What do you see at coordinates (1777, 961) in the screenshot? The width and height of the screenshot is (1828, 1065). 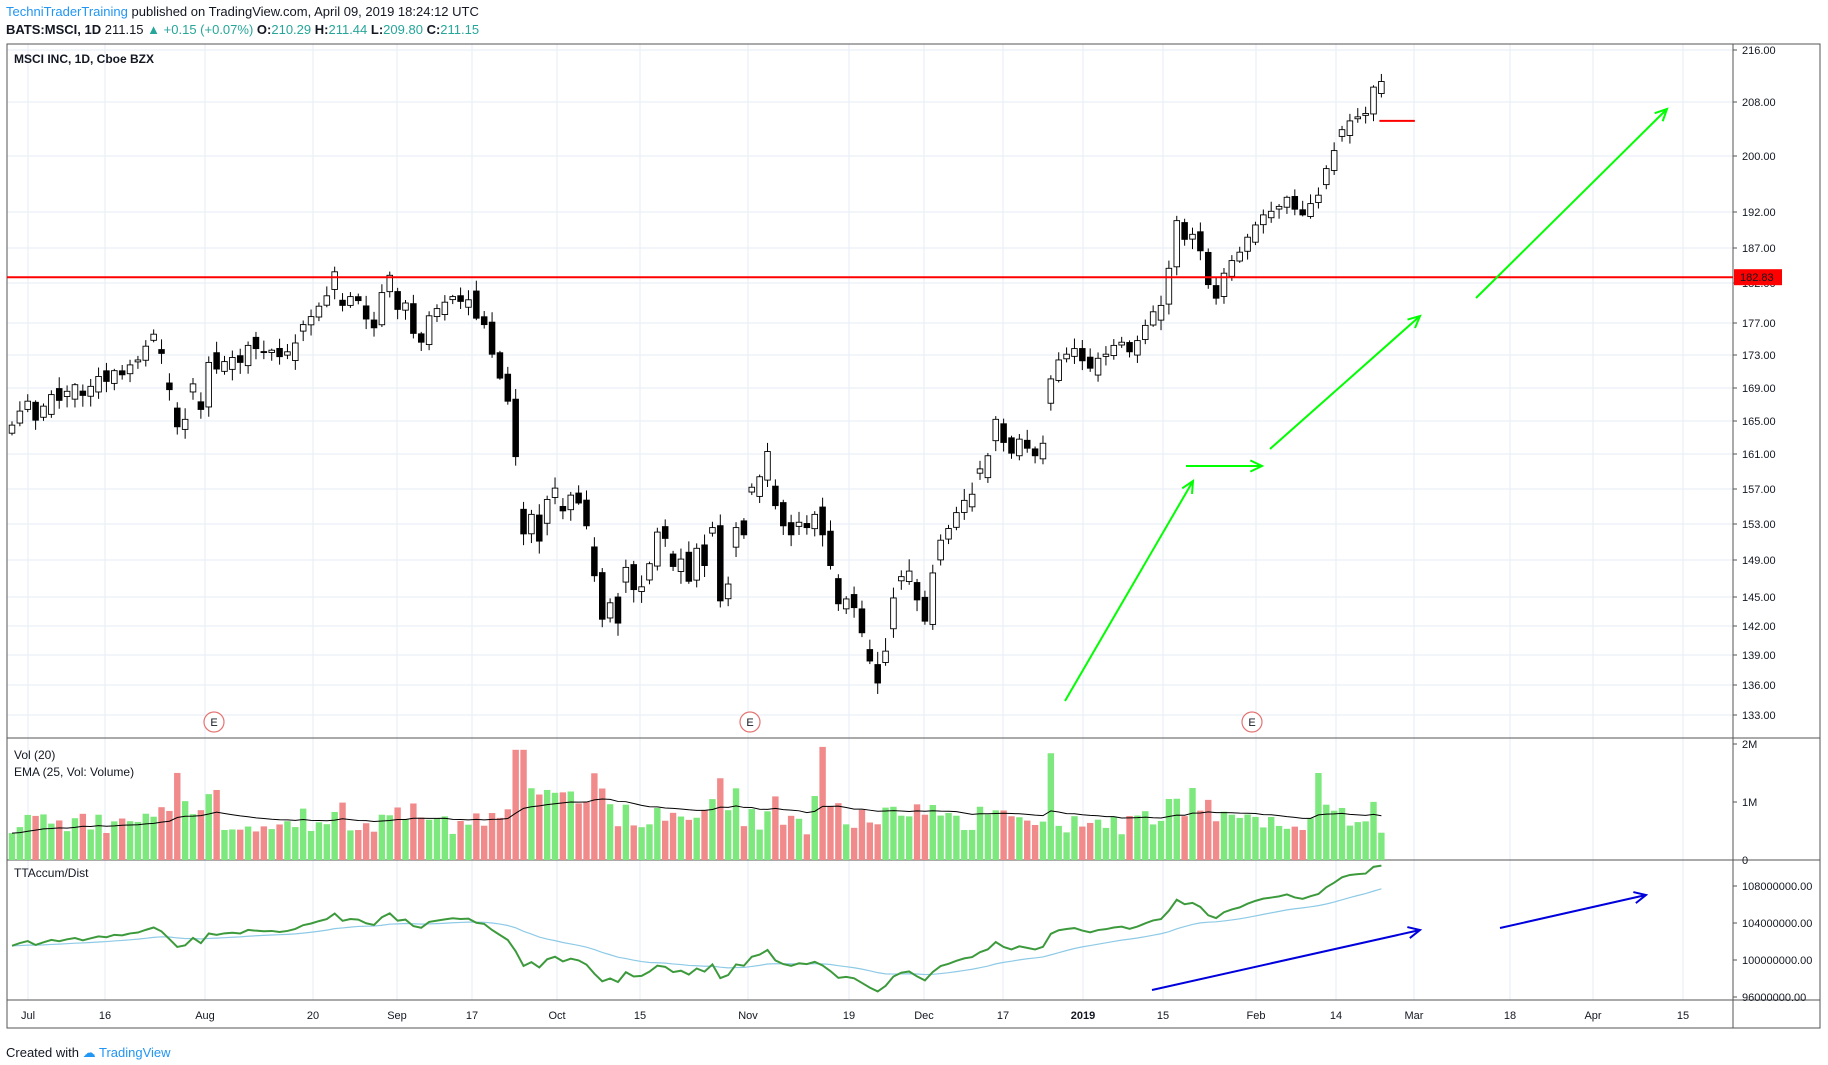 I see `accum-tick-label: 100000000.00` at bounding box center [1777, 961].